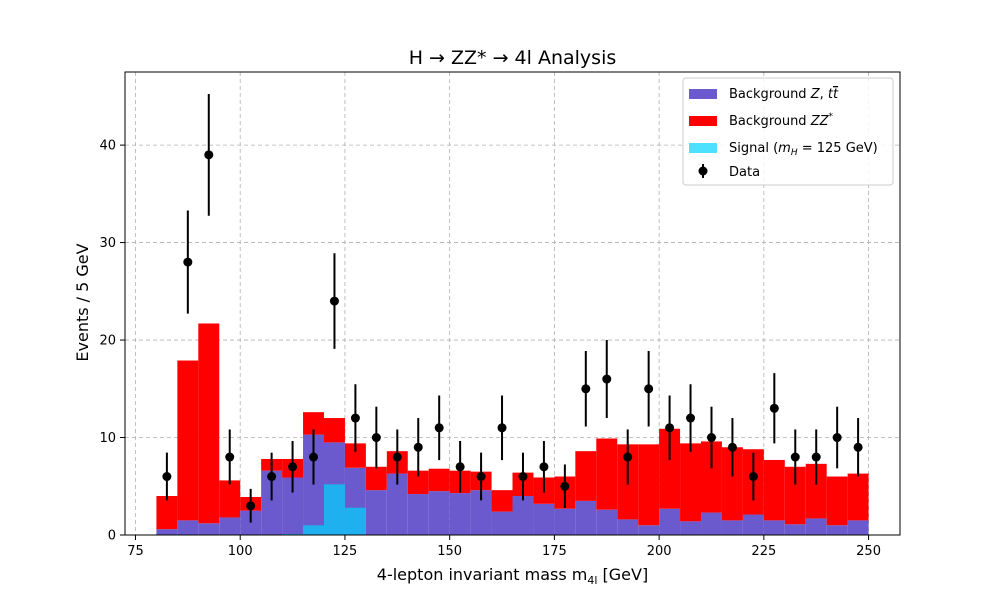 The height and width of the screenshot is (600, 1000). What do you see at coordinates (107, 341) in the screenshot?
I see `y-tick-label: 20` at bounding box center [107, 341].